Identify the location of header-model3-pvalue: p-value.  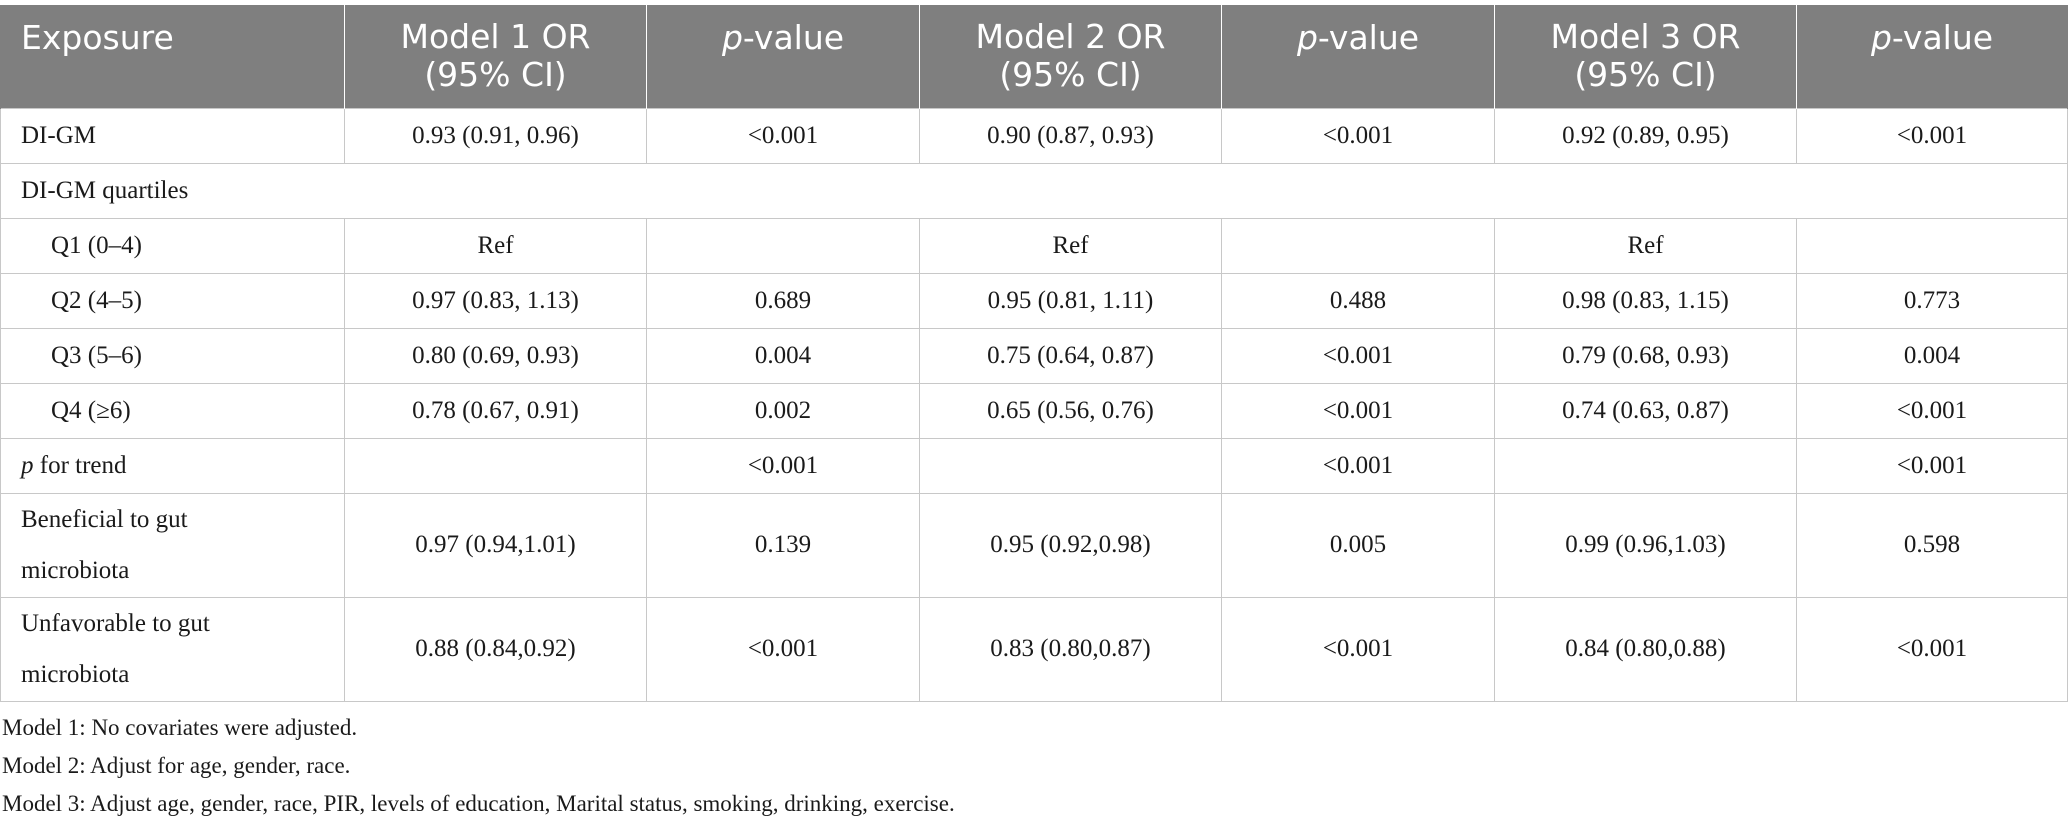
(1932, 56).